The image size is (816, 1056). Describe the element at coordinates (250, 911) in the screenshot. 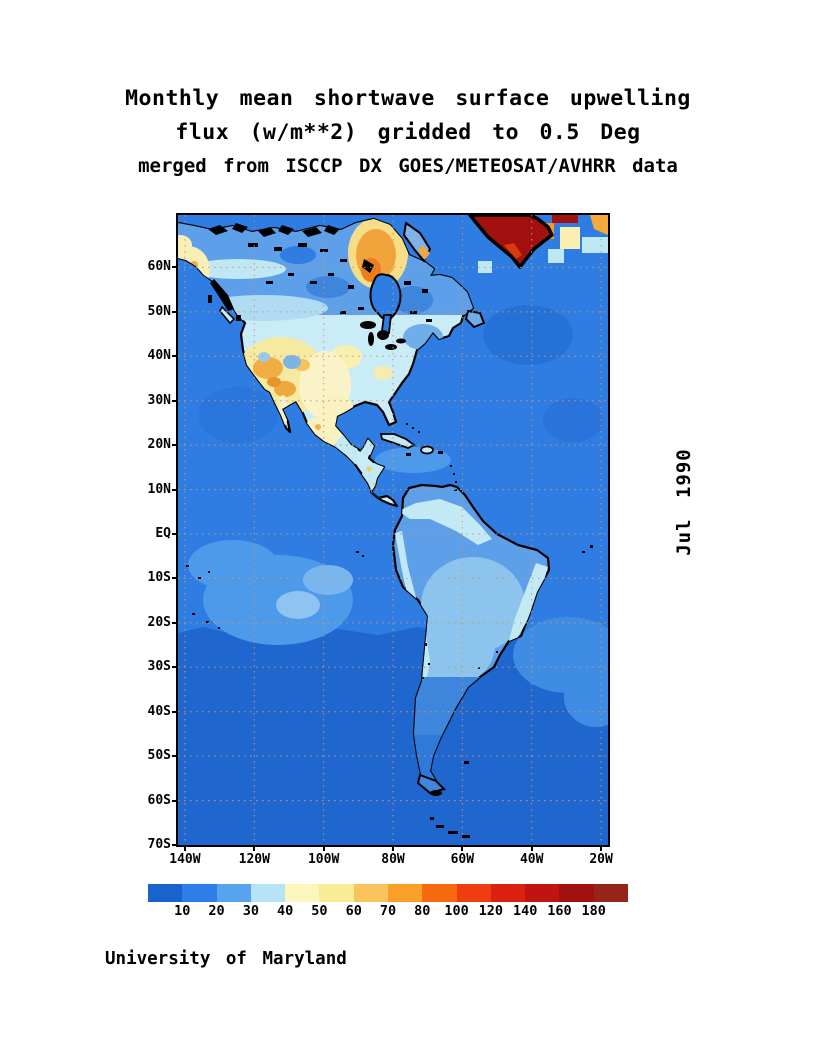

I see `colorbar-value-30: 30` at that location.